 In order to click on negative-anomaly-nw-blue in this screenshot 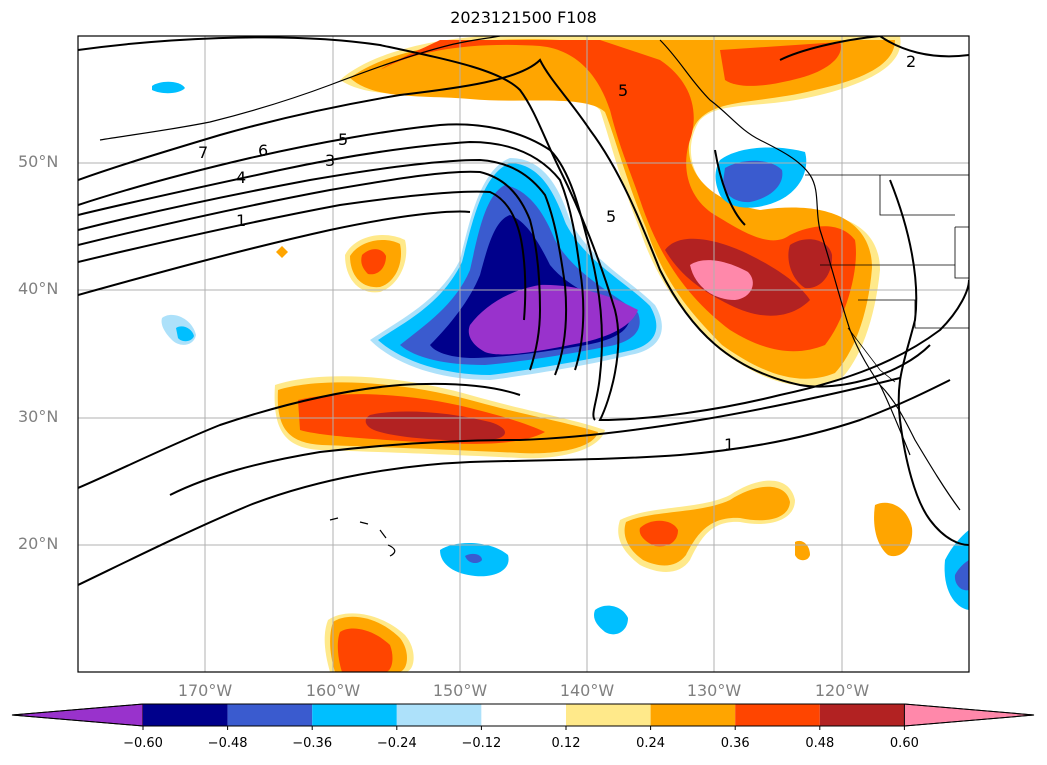, I will do `click(753, 181)`.